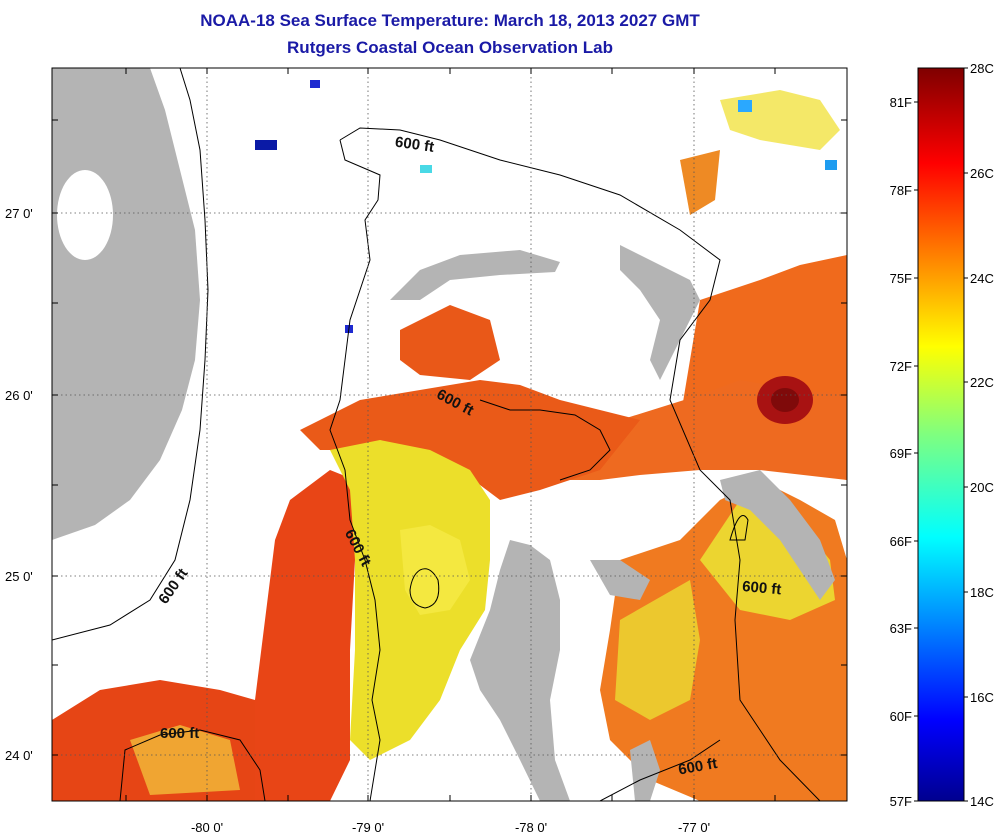  I want to click on colorbar-celsius-label: 26C, so click(982, 173).